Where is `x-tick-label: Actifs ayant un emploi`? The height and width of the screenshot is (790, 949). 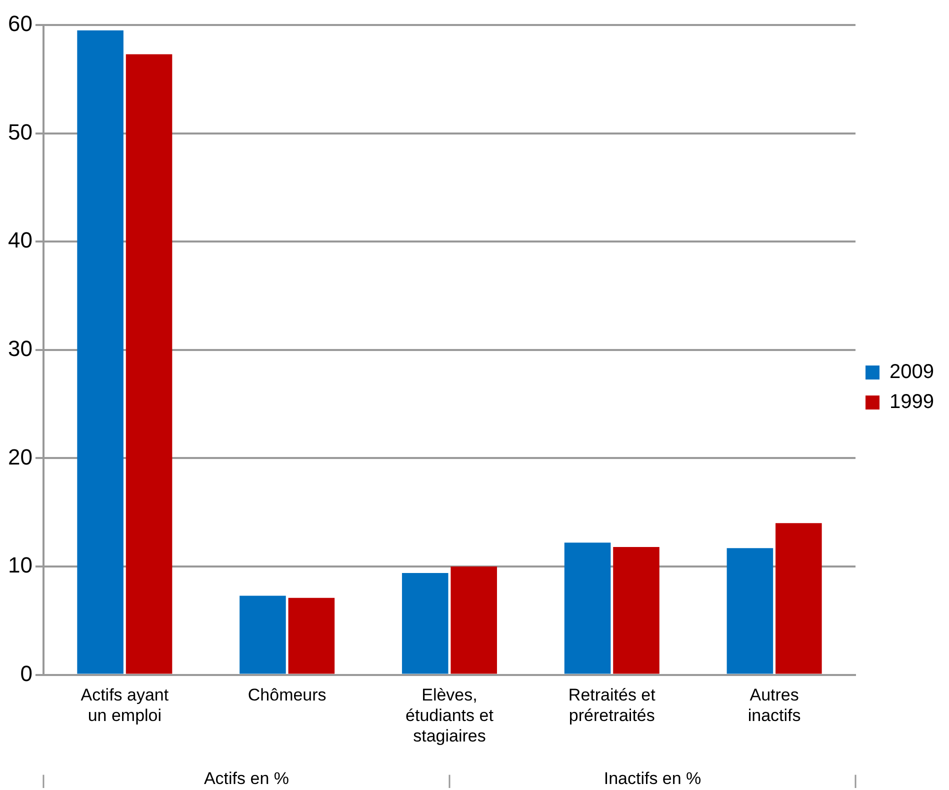 x-tick-label: Actifs ayant un emploi is located at coordinates (124, 706).